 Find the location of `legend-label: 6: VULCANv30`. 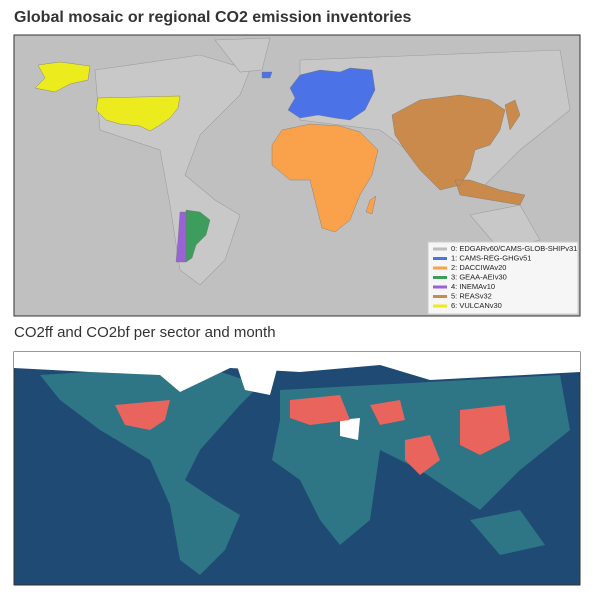

legend-label: 6: VULCANv30 is located at coordinates (476, 305).